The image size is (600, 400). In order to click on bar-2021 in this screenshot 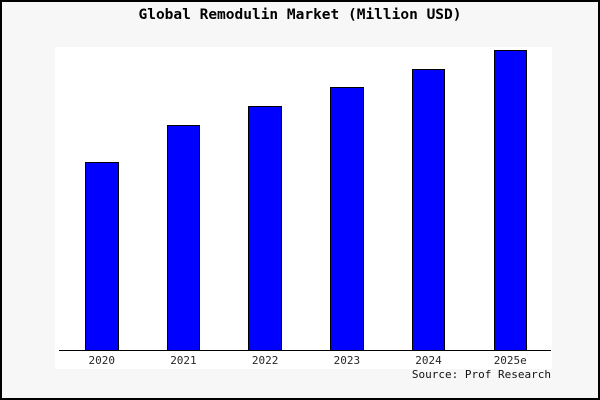, I will do `click(183, 238)`.